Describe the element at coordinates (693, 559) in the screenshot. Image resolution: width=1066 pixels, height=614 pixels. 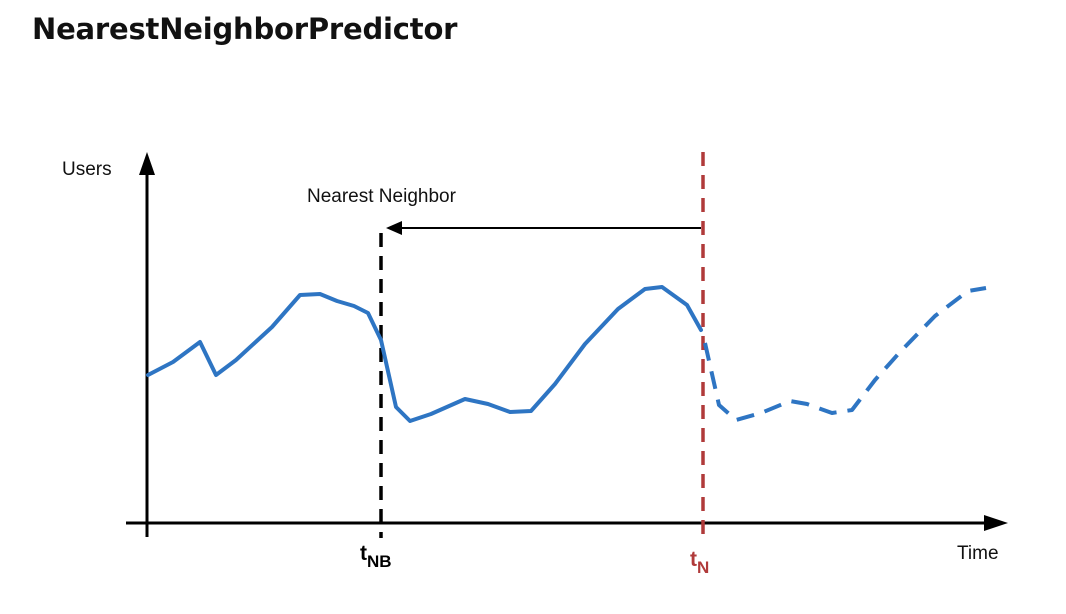
I see `current-time-base: t` at that location.